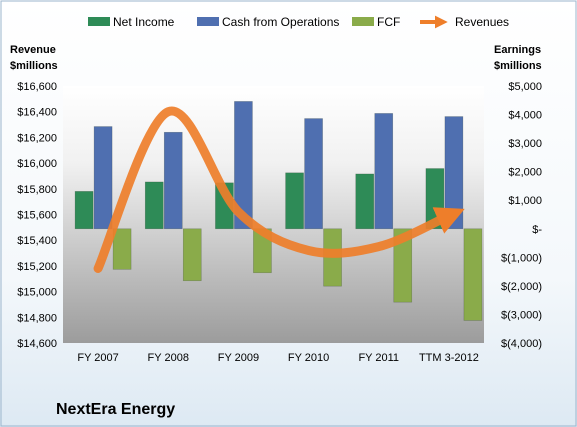  Describe the element at coordinates (521, 315) in the screenshot. I see `right-tick-label: $(3,000)` at that location.